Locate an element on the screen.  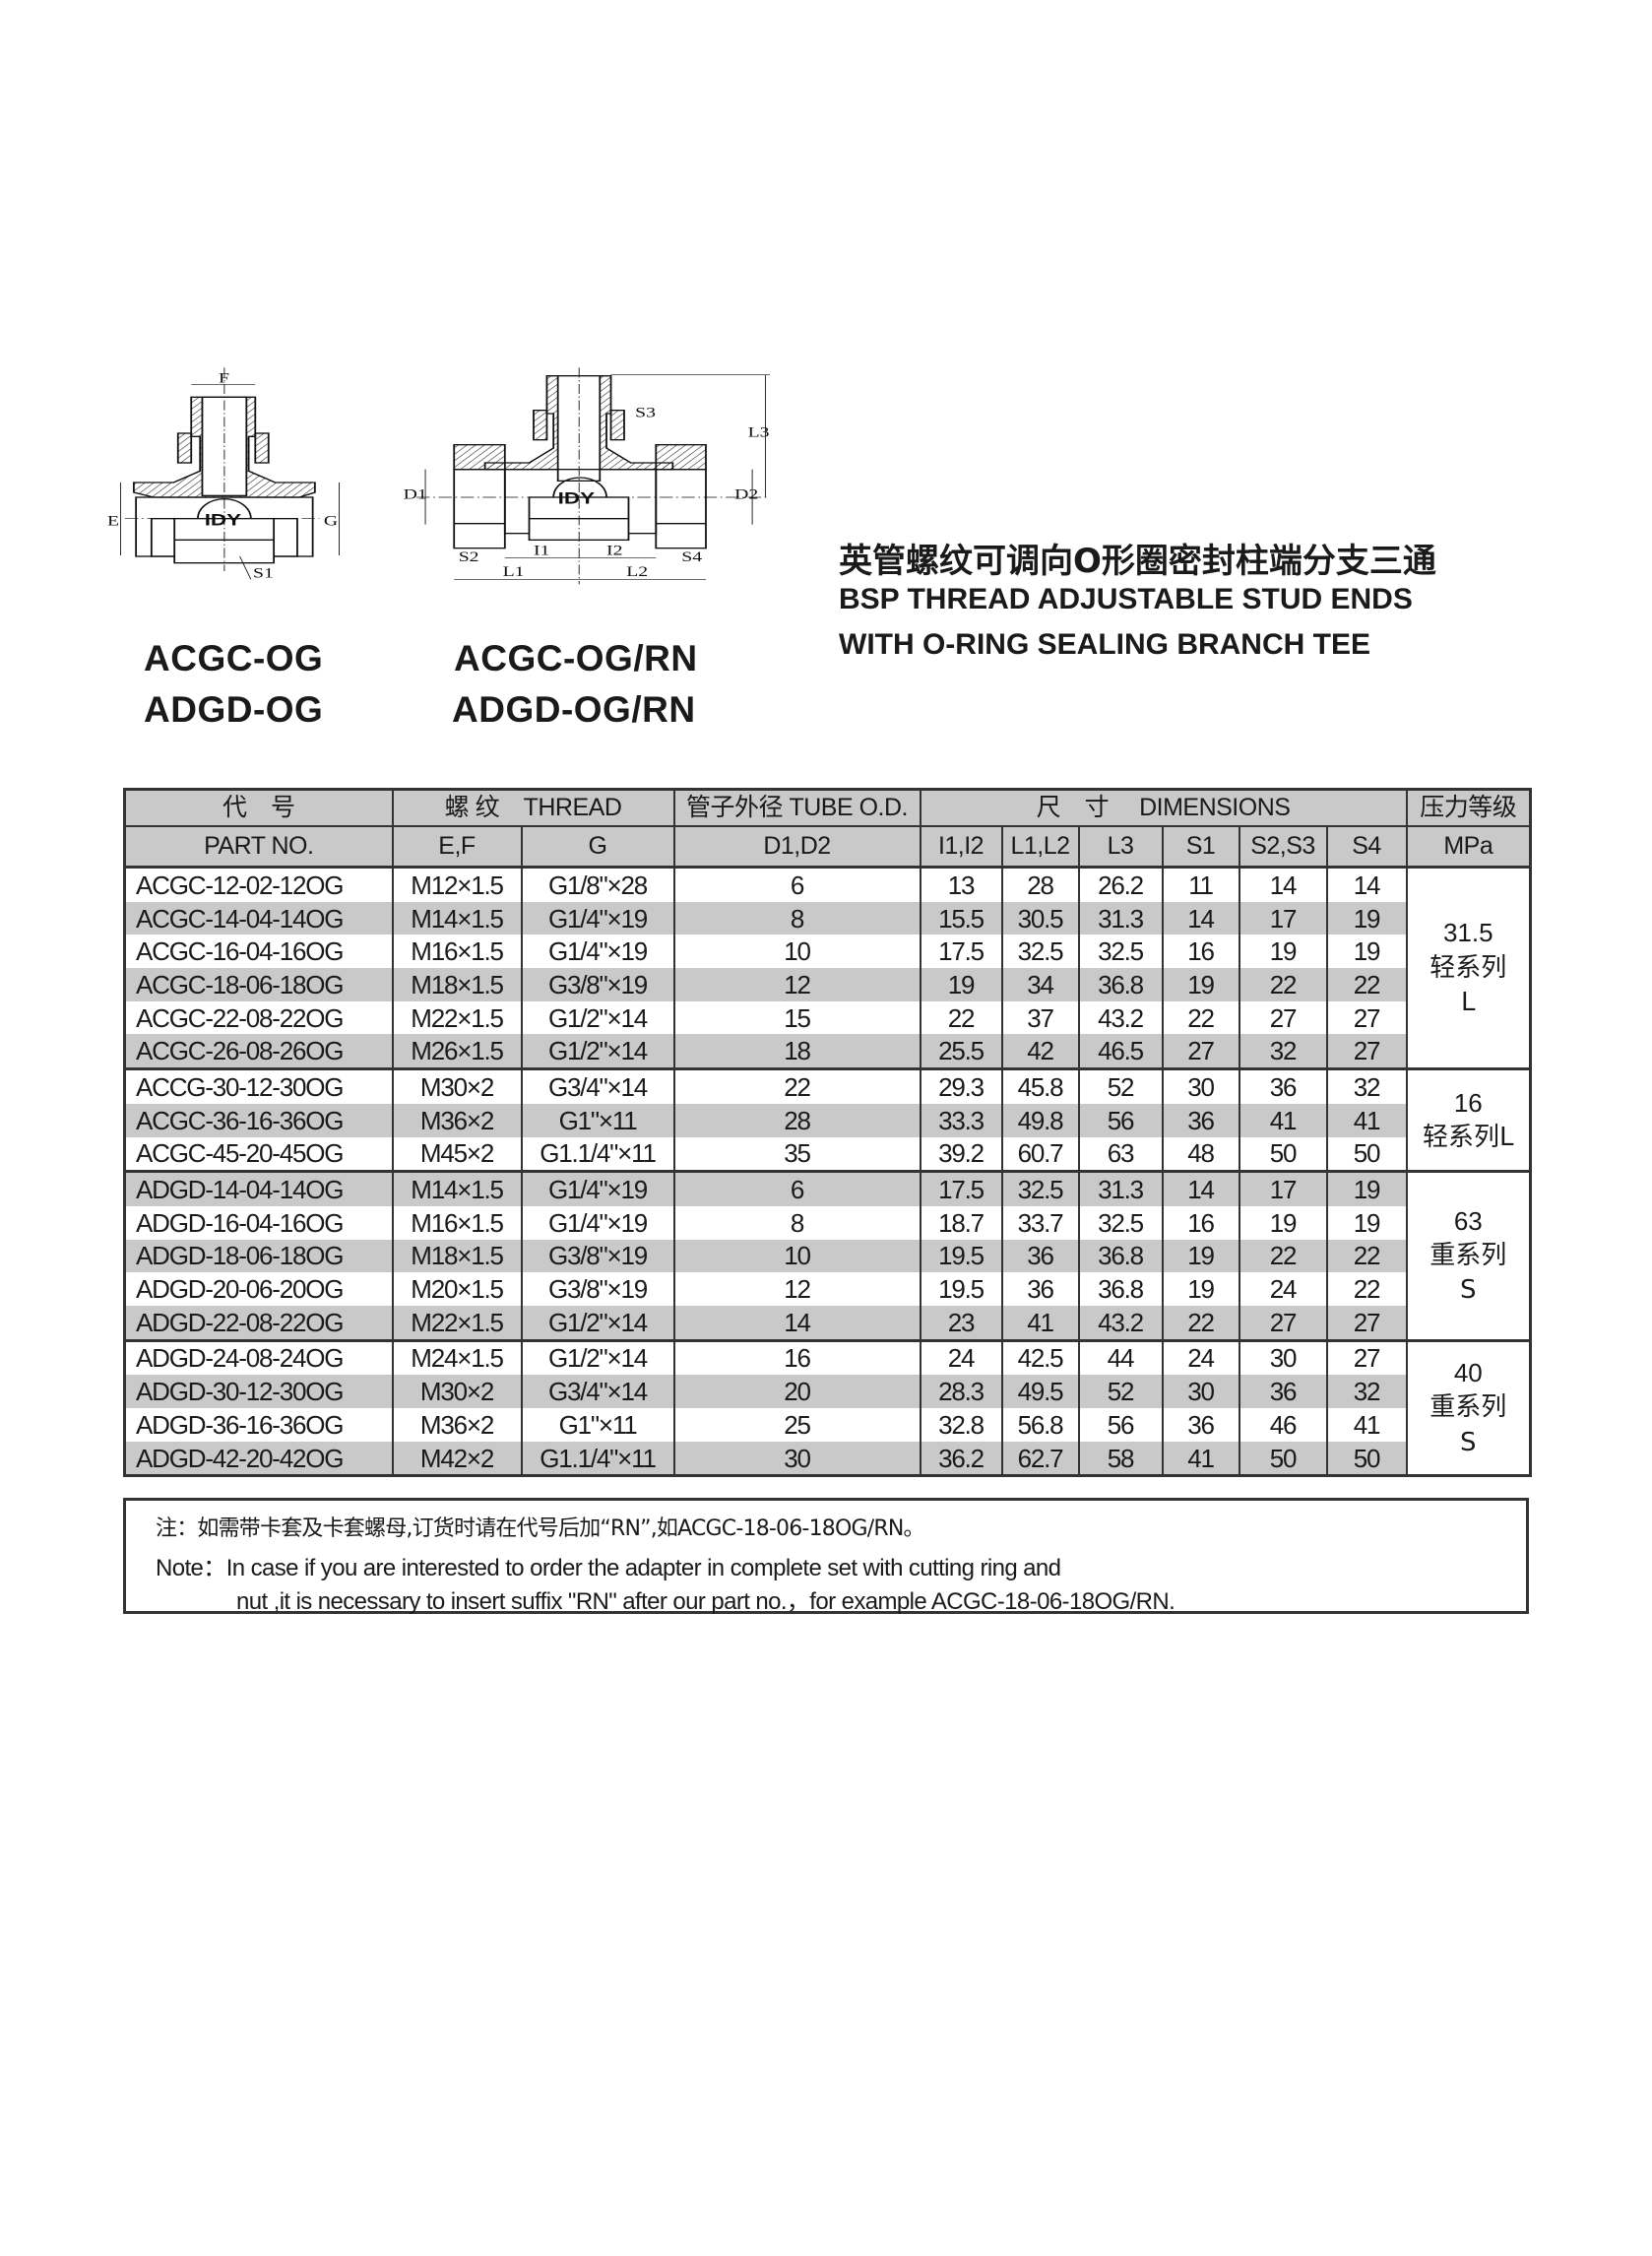
table-cell: 10 is located at coordinates (797, 1256).